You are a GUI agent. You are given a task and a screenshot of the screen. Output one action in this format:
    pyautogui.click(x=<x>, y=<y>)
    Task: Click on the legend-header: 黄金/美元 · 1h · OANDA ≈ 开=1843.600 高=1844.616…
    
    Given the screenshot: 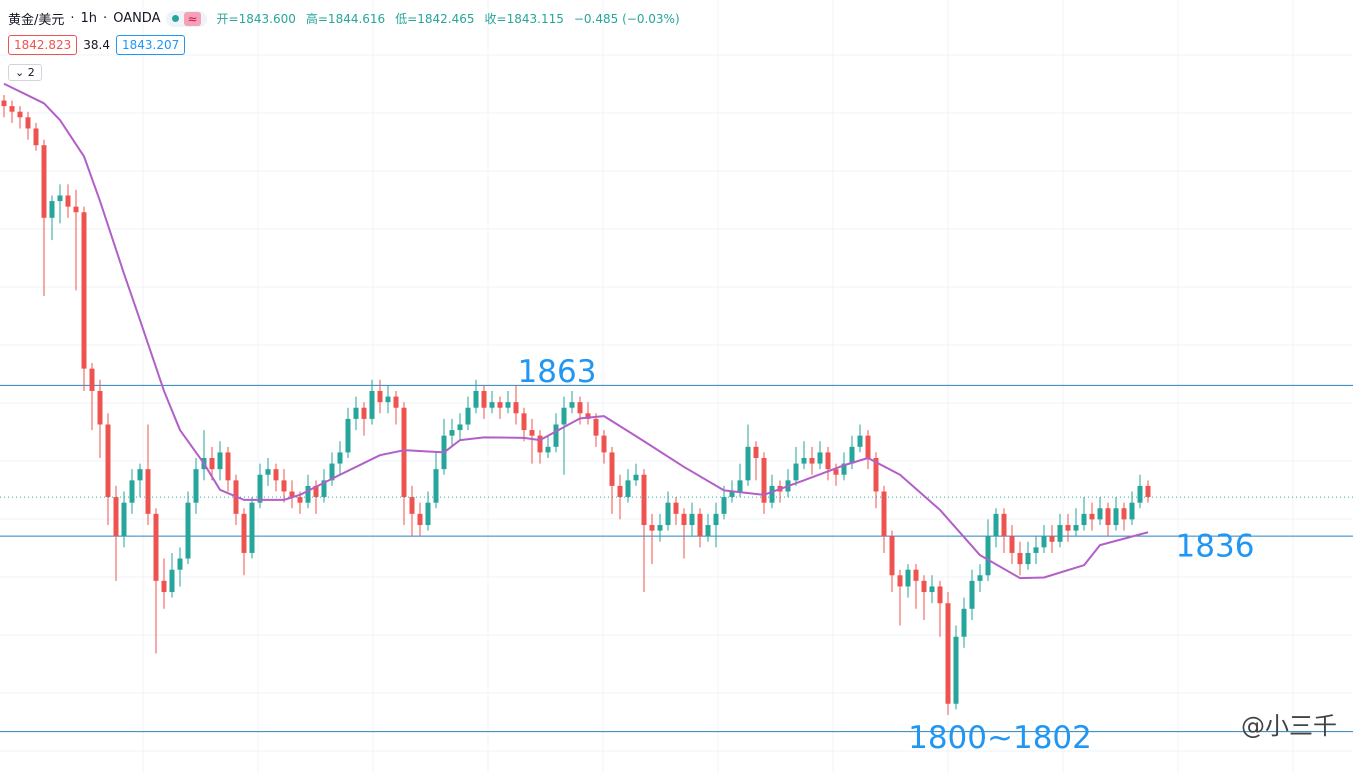 What is the action you would take?
    pyautogui.click(x=344, y=19)
    